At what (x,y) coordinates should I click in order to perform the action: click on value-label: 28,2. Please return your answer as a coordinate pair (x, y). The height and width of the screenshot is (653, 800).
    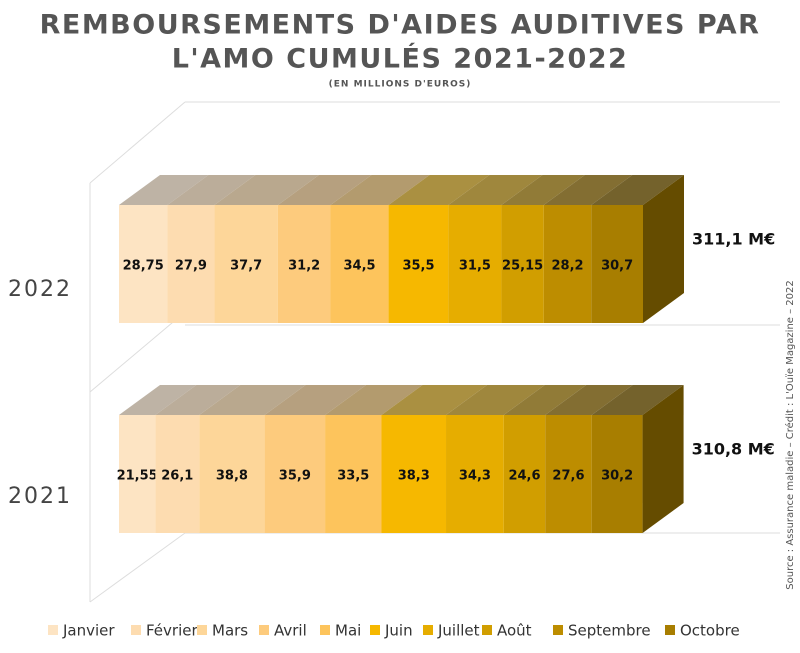
    Looking at the image, I should click on (568, 266).